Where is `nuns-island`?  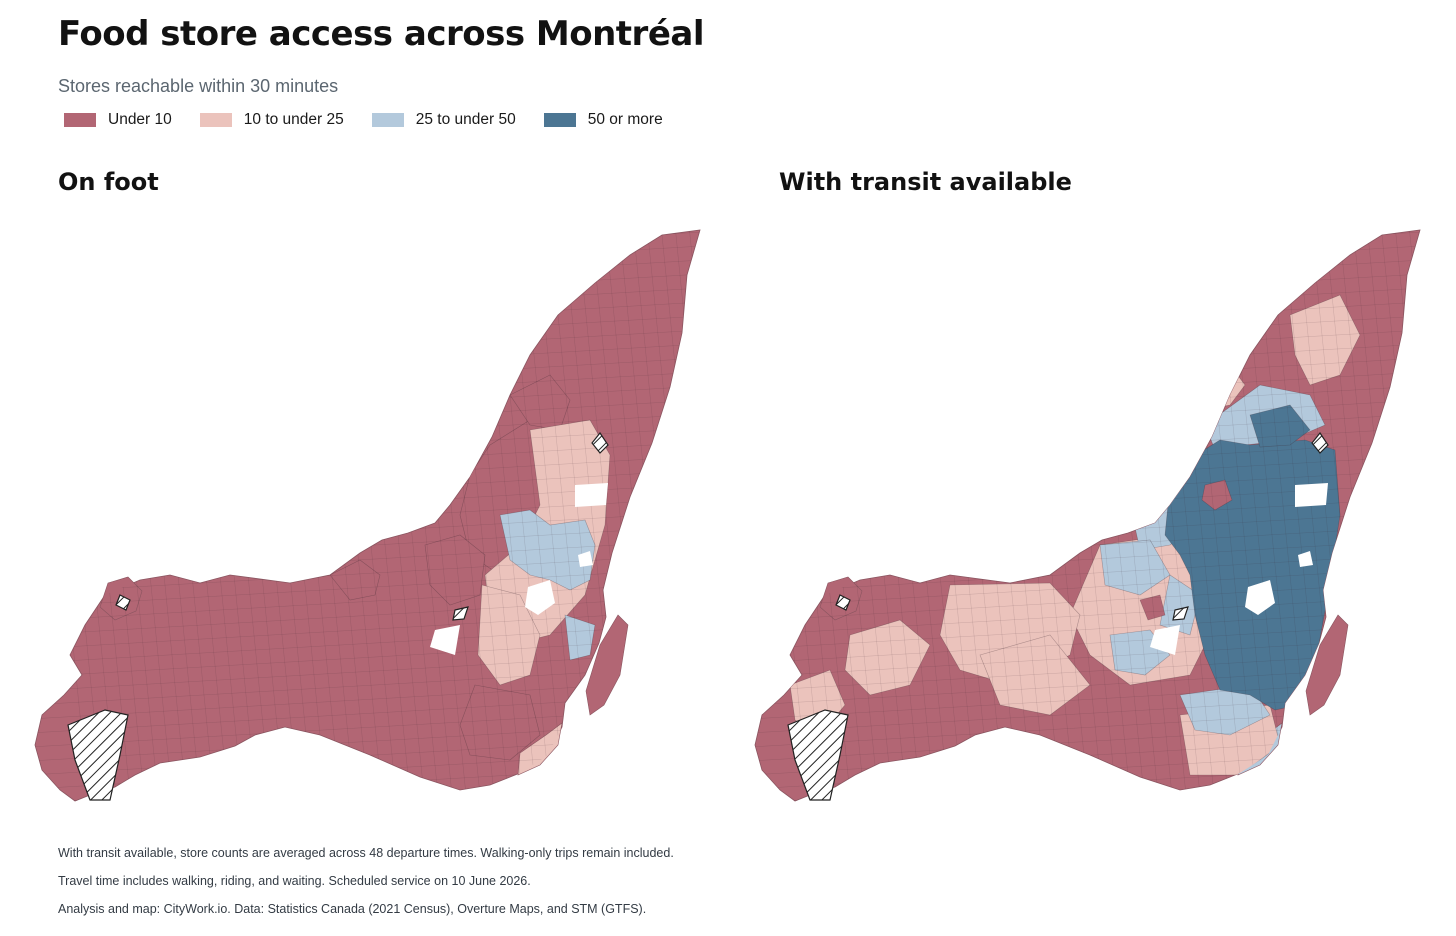
nuns-island is located at coordinates (540, 749).